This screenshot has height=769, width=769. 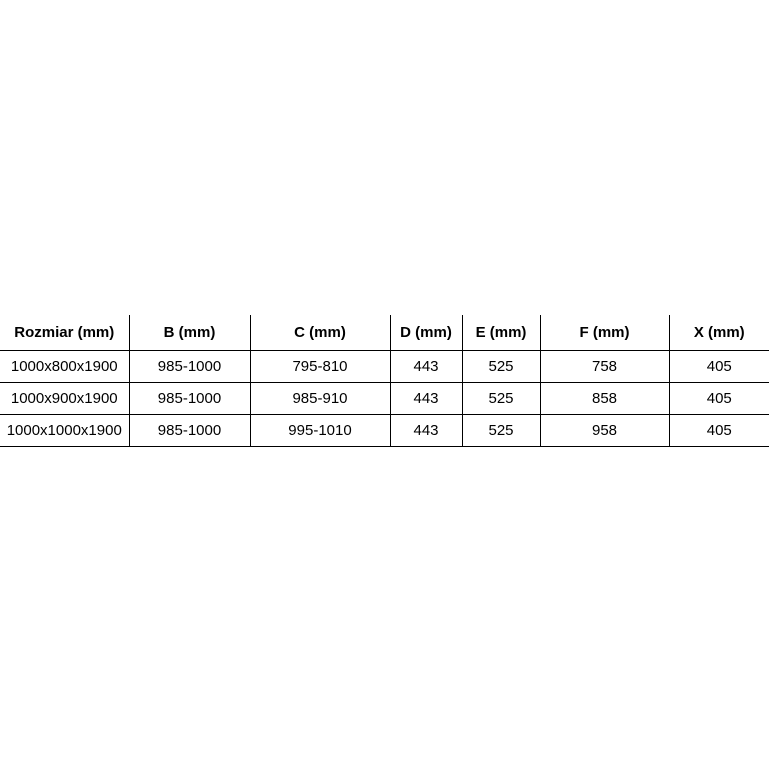 I want to click on cell-rozmiar: 1000x800x1900, so click(x=64, y=366).